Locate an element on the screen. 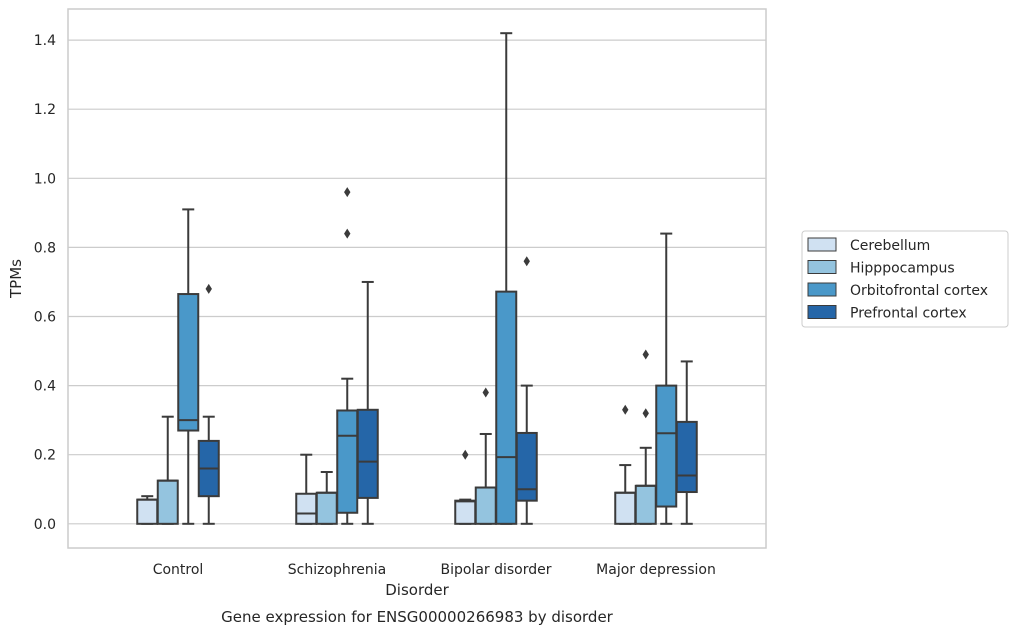 Image resolution: width=1018 pixels, height=634 pixels. x-tick-label: Bipolar disorder is located at coordinates (495, 570).